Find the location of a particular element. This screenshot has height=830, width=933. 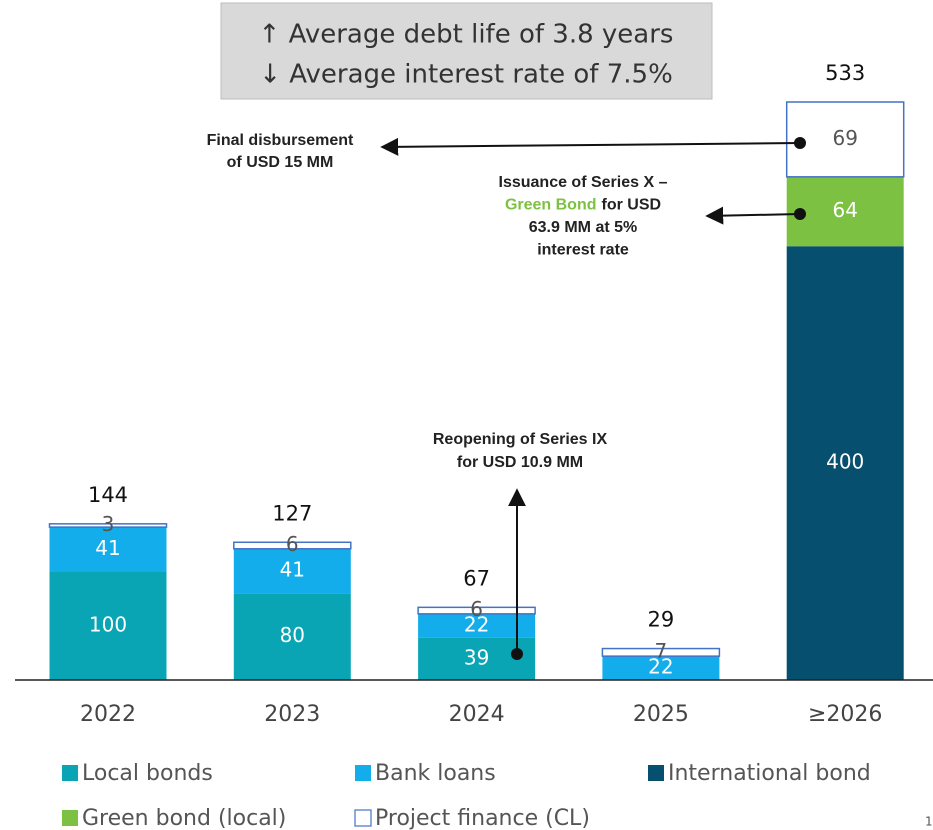

data-label: 64 is located at coordinates (844, 210).